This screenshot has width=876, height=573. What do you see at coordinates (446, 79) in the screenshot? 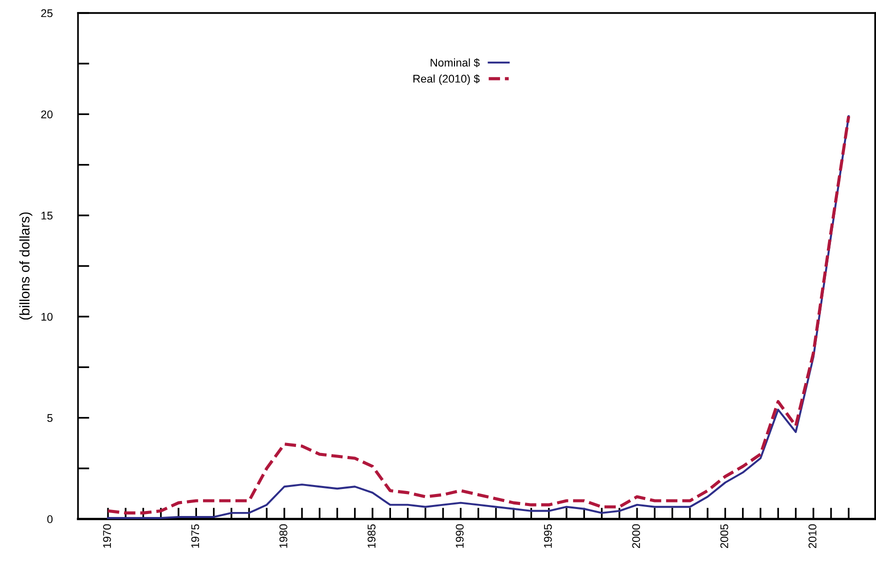
I see `legend-label: Real (2010) $` at bounding box center [446, 79].